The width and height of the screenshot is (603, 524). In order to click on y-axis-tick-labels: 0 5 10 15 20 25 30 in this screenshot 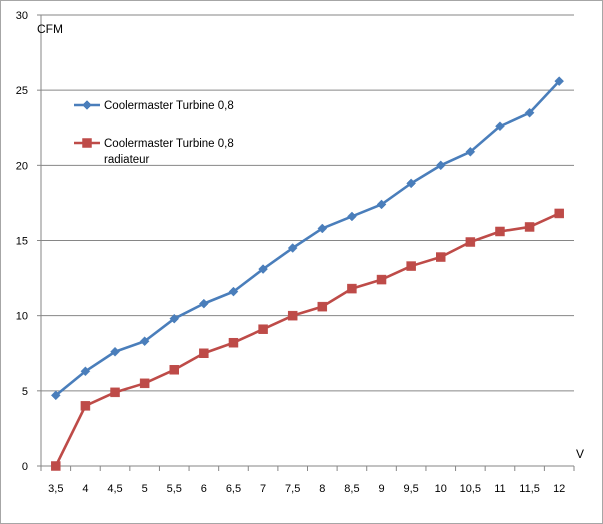, I will do `click(22, 241)`.